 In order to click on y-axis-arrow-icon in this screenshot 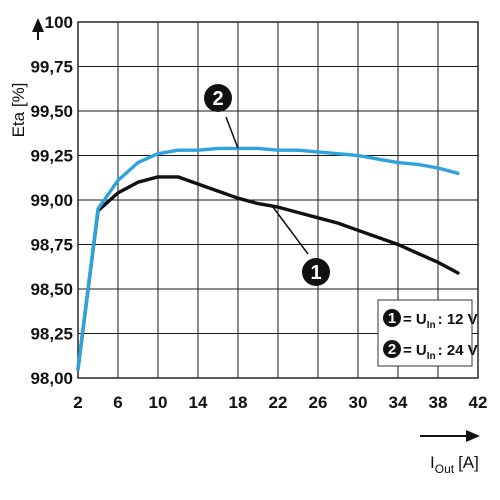, I will do `click(38, 25)`.